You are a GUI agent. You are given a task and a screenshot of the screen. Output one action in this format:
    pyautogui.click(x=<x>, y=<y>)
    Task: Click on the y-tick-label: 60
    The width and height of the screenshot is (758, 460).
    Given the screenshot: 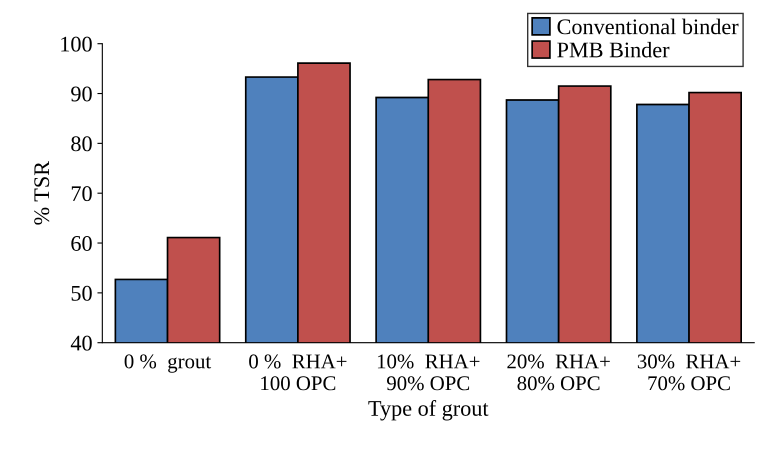 What is the action you would take?
    pyautogui.click(x=81, y=243)
    